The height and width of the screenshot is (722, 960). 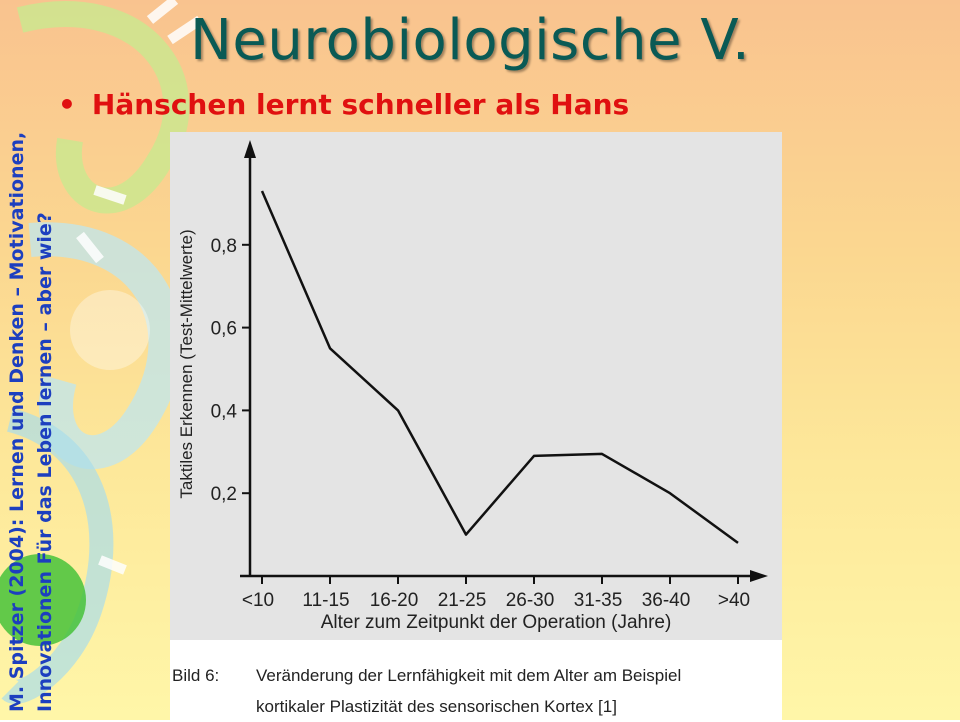 What do you see at coordinates (598, 600) in the screenshot?
I see `x-tick-label: 31-35` at bounding box center [598, 600].